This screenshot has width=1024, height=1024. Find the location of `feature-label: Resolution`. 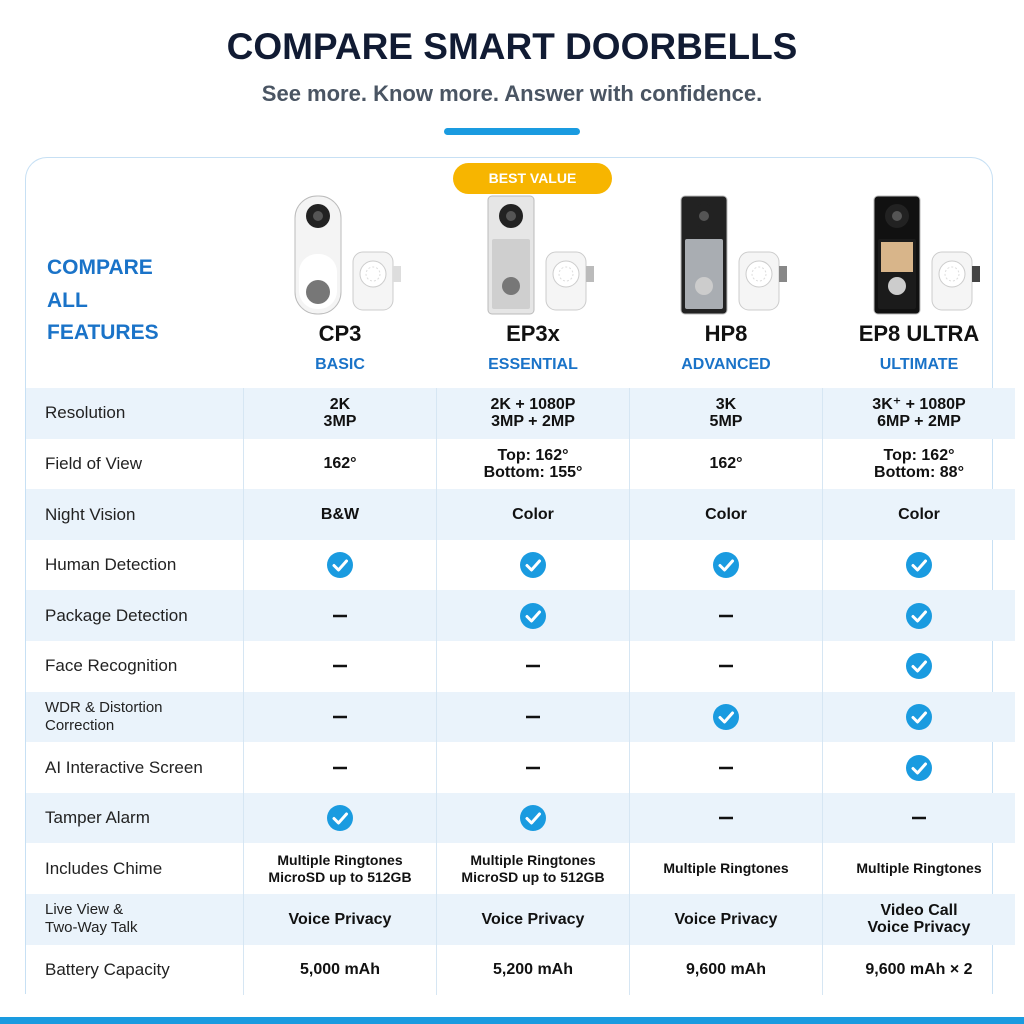

feature-label: Resolution is located at coordinates (85, 413).